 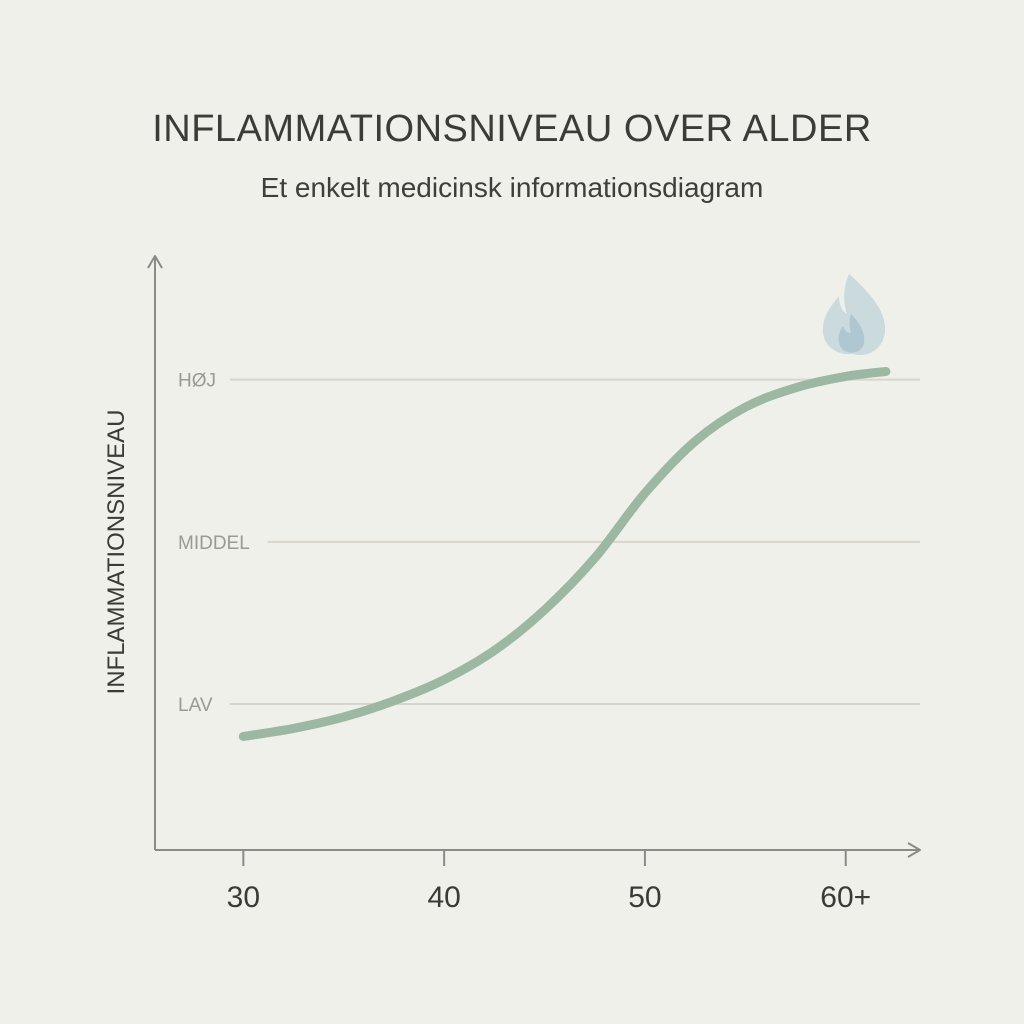 What do you see at coordinates (116, 552) in the screenshot?
I see `y-axis-title: INFLAMMATIONSNIVEAU` at bounding box center [116, 552].